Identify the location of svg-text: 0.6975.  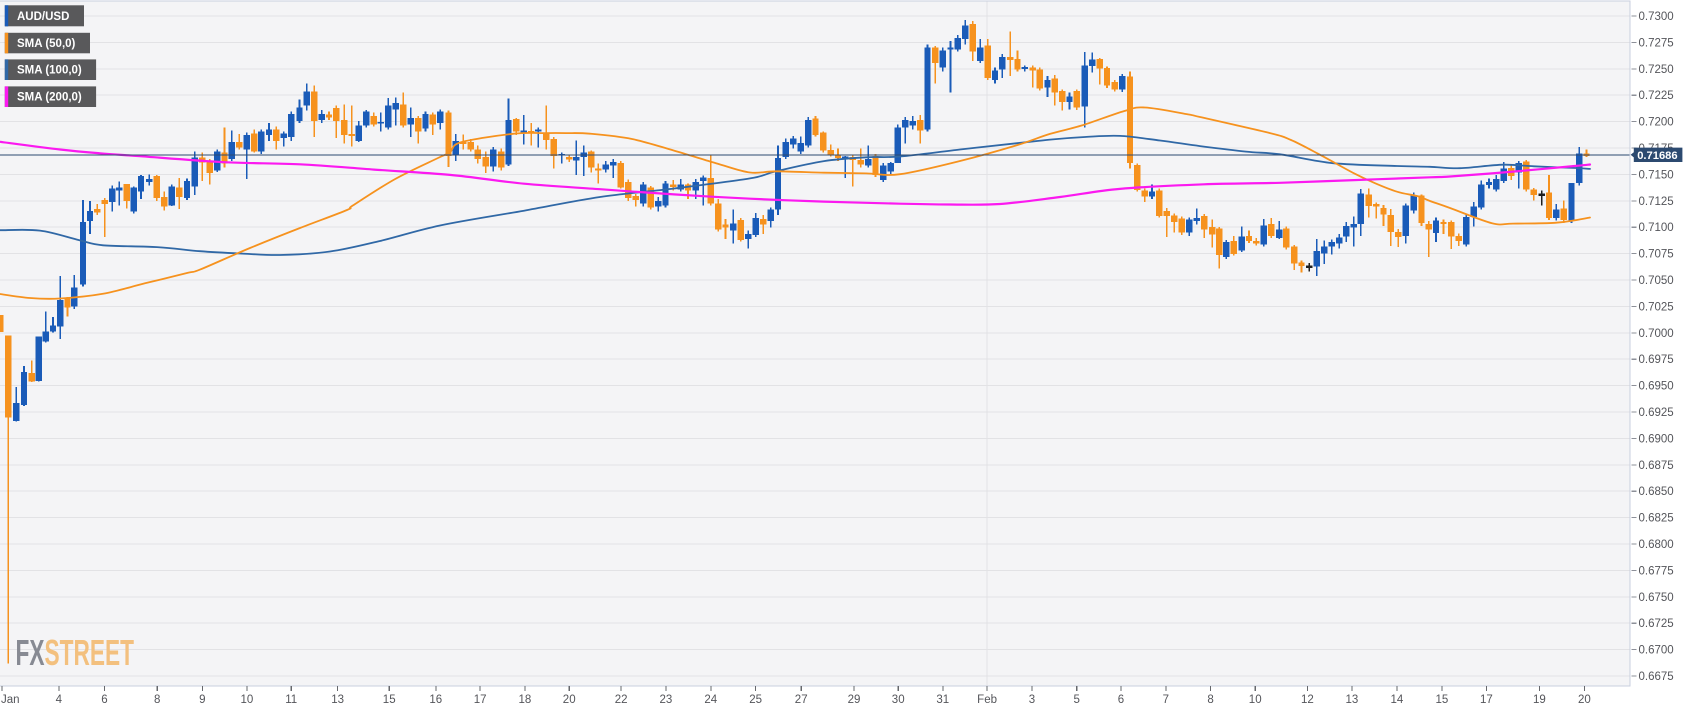
(1656, 360).